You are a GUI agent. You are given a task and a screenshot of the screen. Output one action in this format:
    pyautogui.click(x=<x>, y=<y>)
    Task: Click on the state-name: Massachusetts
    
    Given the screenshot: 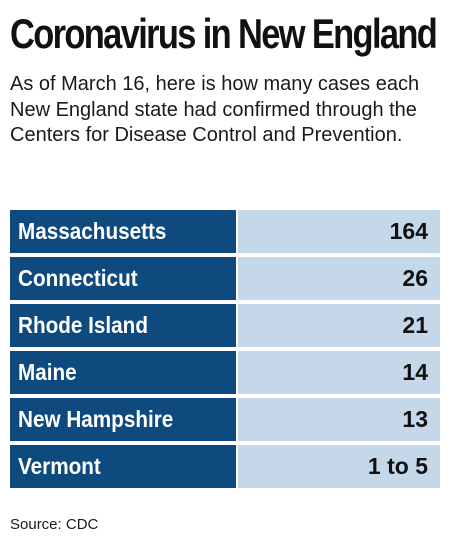 What is the action you would take?
    pyautogui.click(x=92, y=231)
    